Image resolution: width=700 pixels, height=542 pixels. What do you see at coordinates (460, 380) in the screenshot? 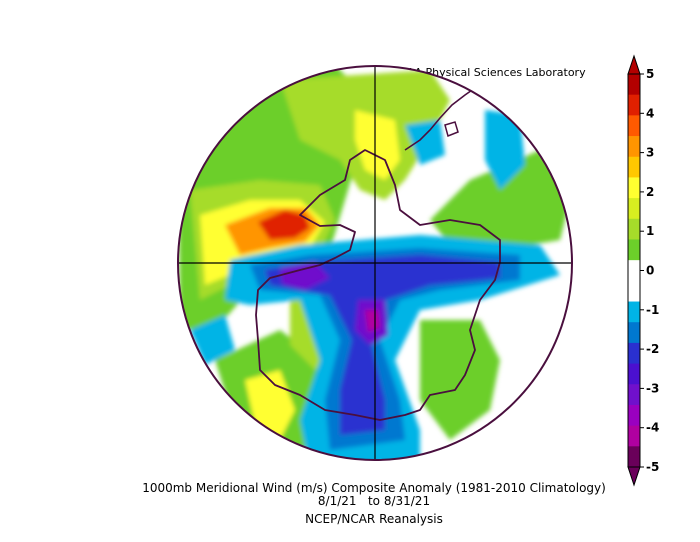
I see `anomaly-positive-se` at bounding box center [460, 380].